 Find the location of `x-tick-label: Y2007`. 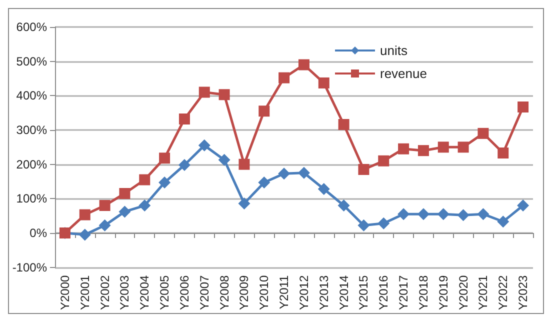

x-tick-label: Y2007 is located at coordinates (204, 292).